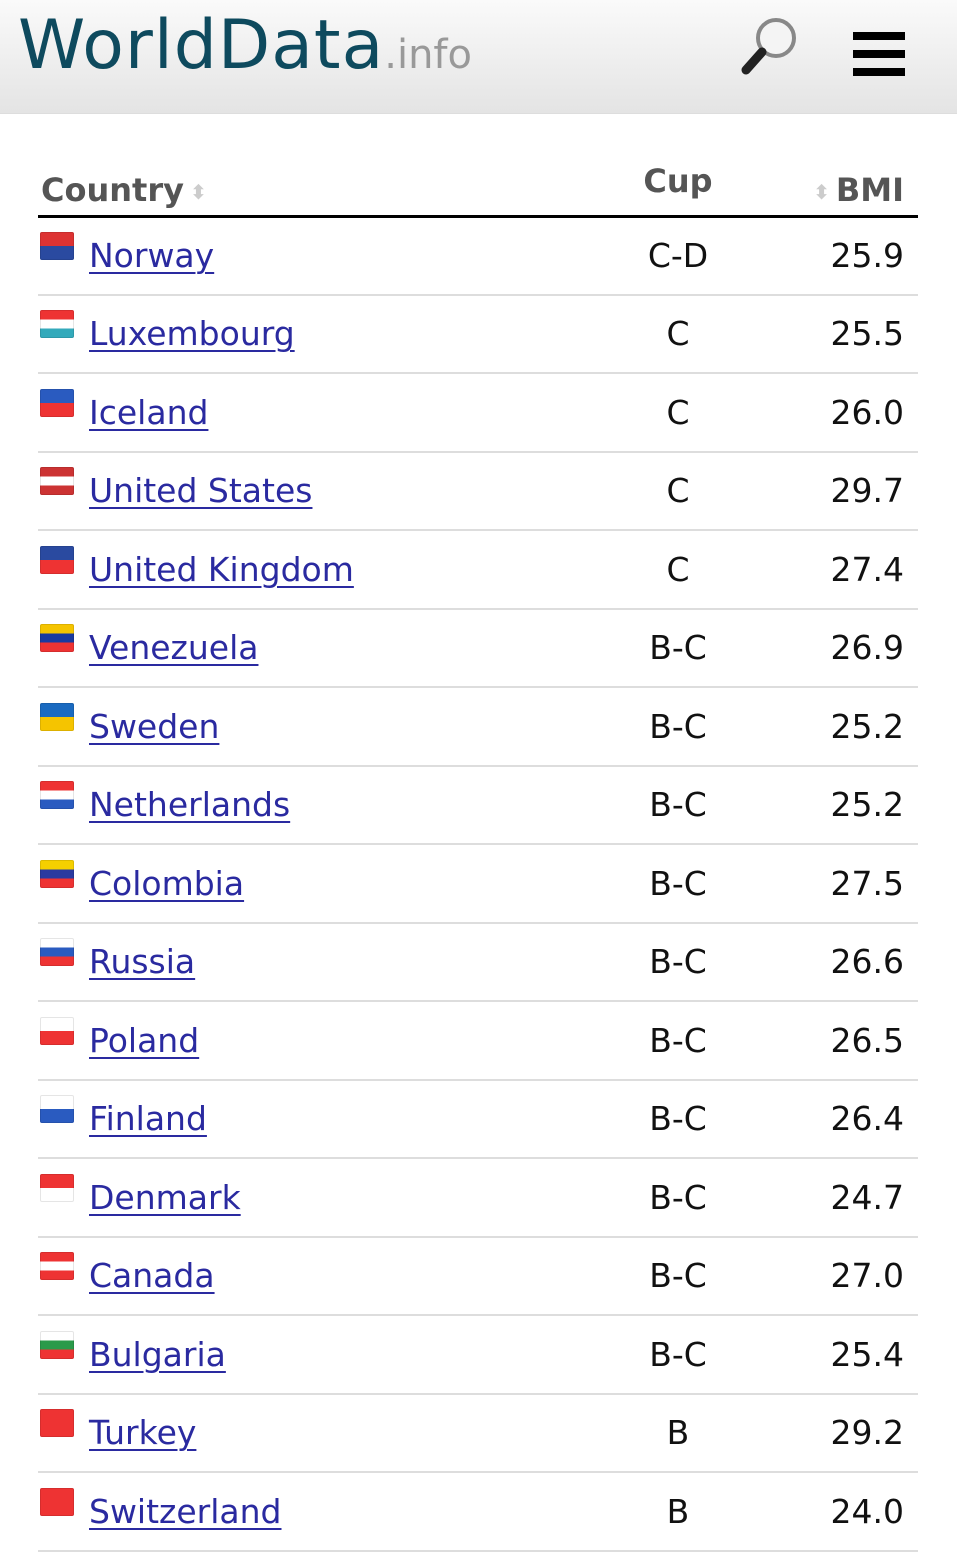 This screenshot has width=957, height=1552. I want to click on top-bar: WorldData.info, so click(478, 57).